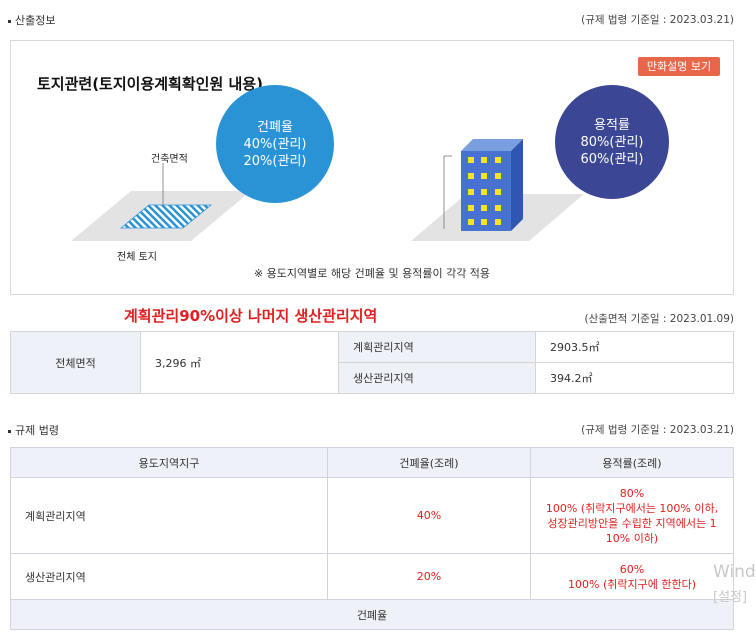 This screenshot has height=637, width=756. I want to click on far-line: 100% (취락지구에 한한다), so click(632, 584).